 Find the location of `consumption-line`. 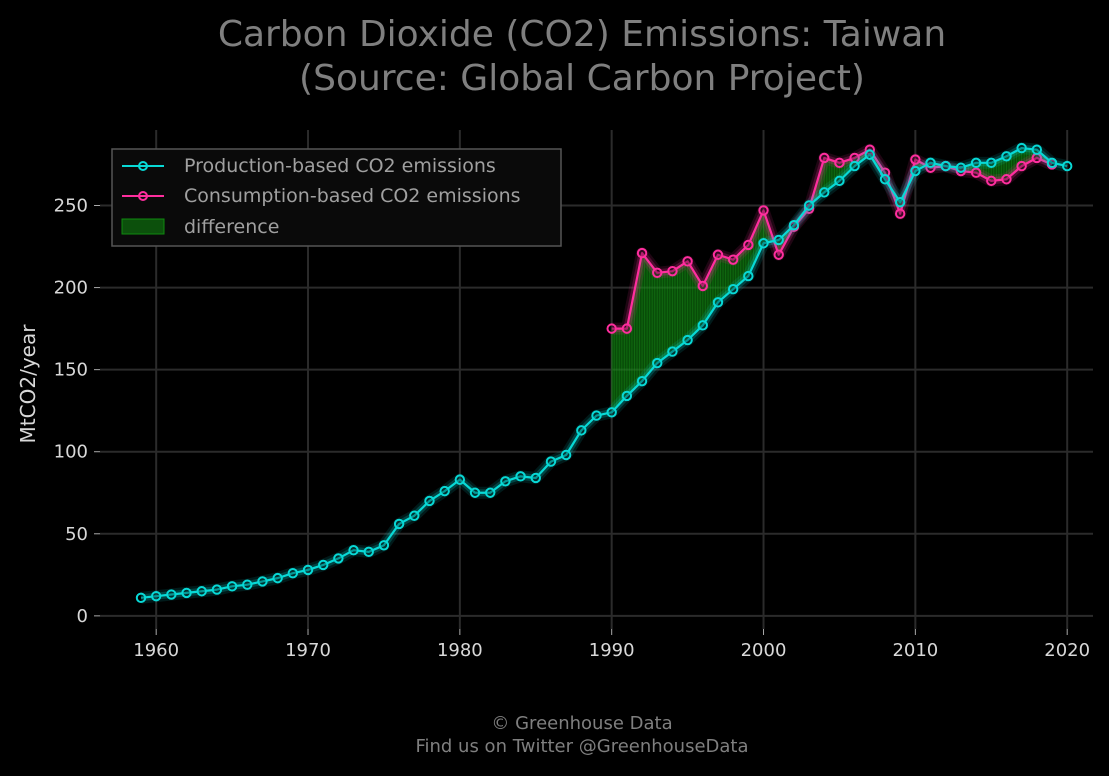

consumption-line is located at coordinates (832, 239).